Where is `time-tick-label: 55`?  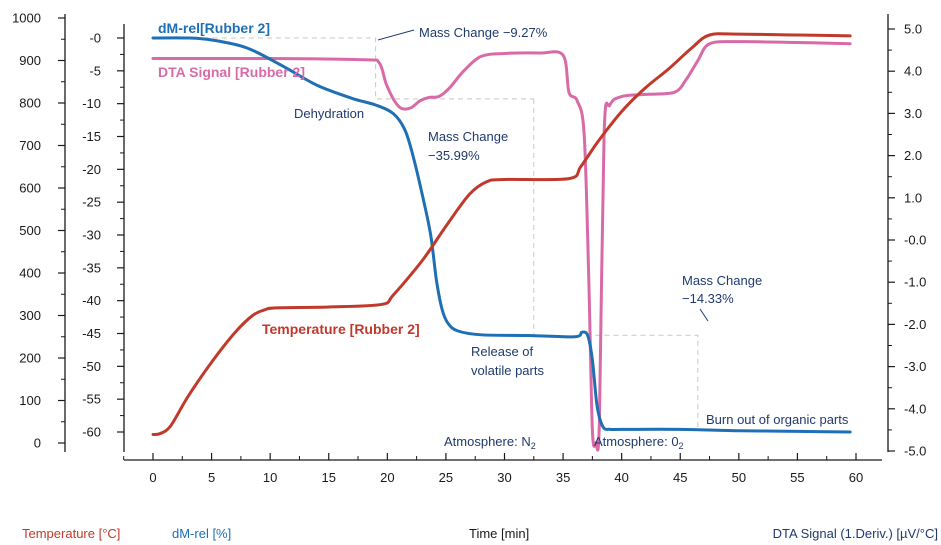
time-tick-label: 55 is located at coordinates (797, 477).